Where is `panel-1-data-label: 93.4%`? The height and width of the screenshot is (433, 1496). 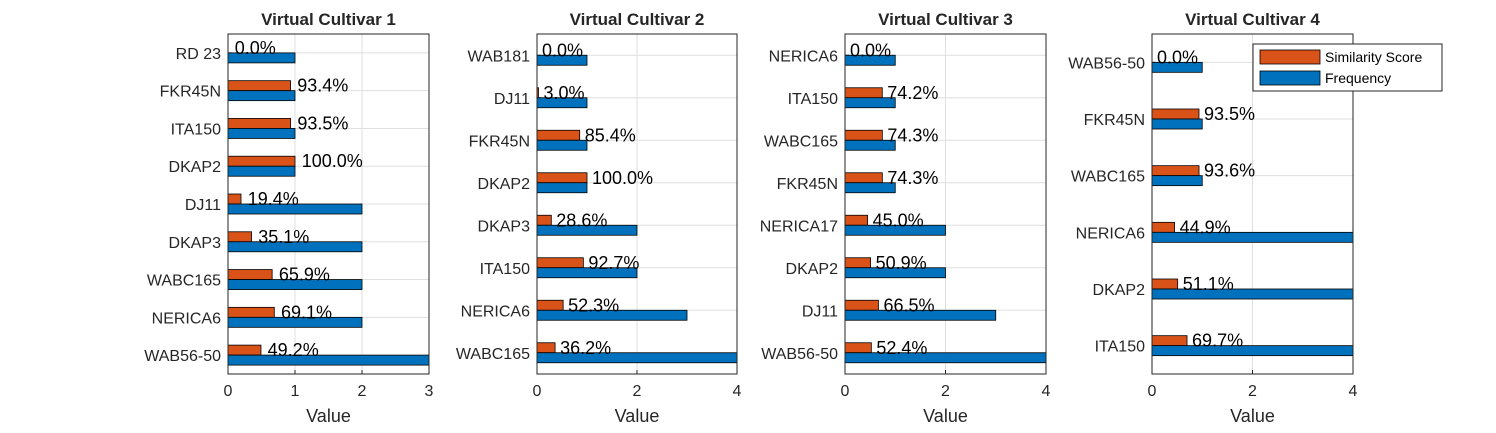 panel-1-data-label: 93.4% is located at coordinates (322, 86).